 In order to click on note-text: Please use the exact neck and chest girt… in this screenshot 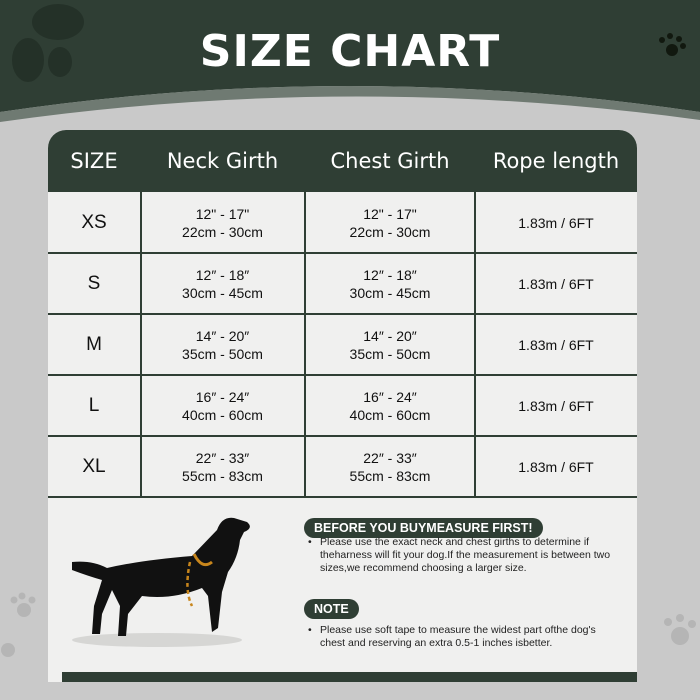, I will do `click(464, 555)`.